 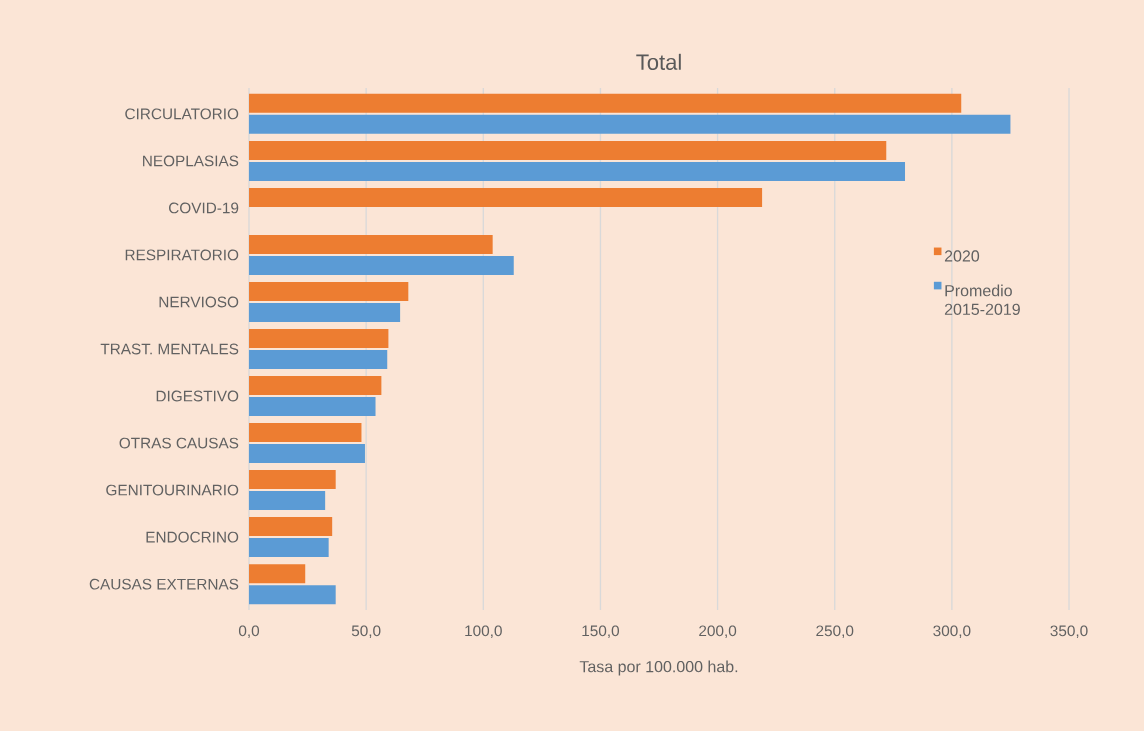 I want to click on y-tick-label: CIRCULATORIO, so click(x=182, y=114).